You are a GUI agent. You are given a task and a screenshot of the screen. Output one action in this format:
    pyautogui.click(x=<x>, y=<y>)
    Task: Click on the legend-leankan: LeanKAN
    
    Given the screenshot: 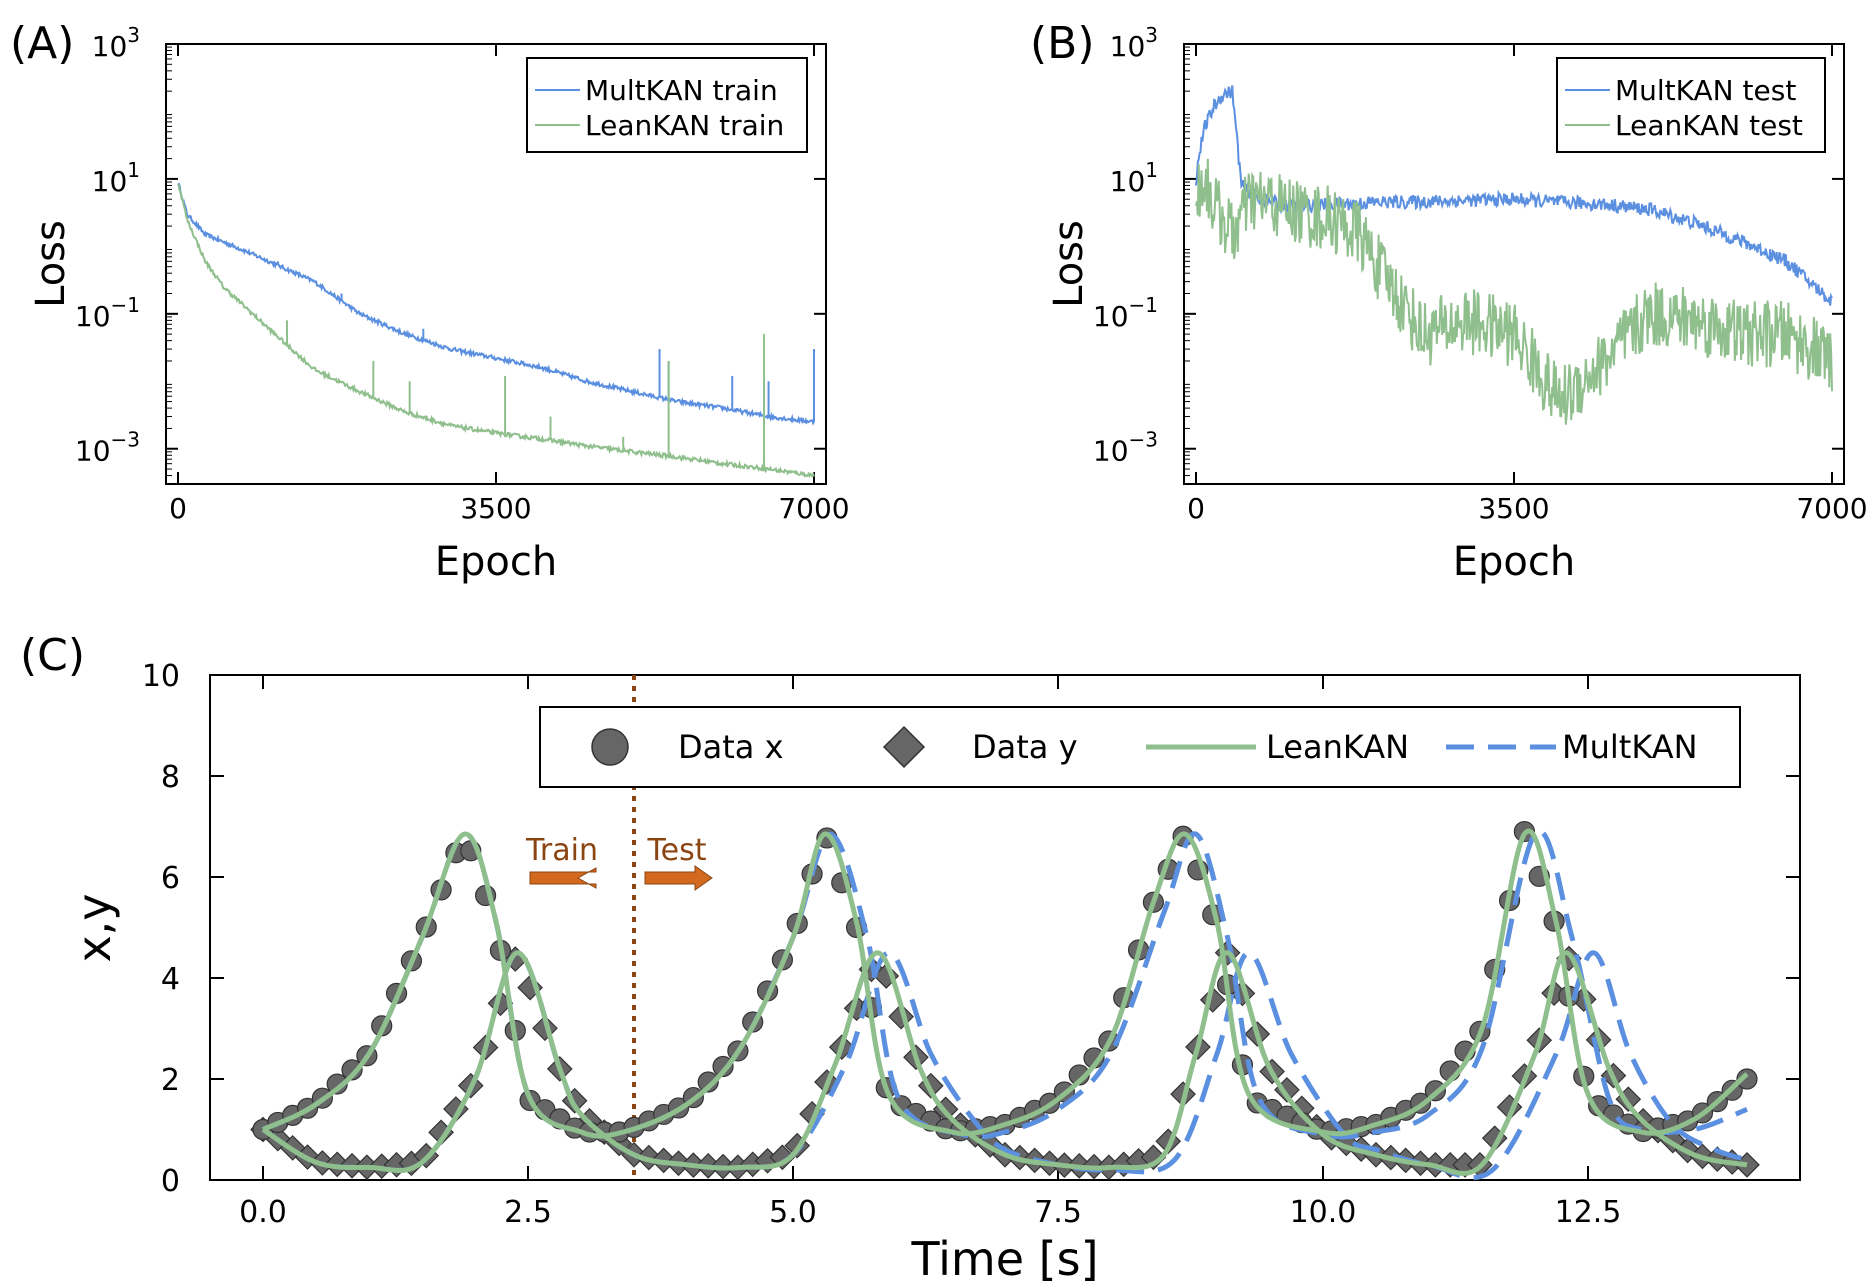 What is the action you would take?
    pyautogui.click(x=1337, y=747)
    